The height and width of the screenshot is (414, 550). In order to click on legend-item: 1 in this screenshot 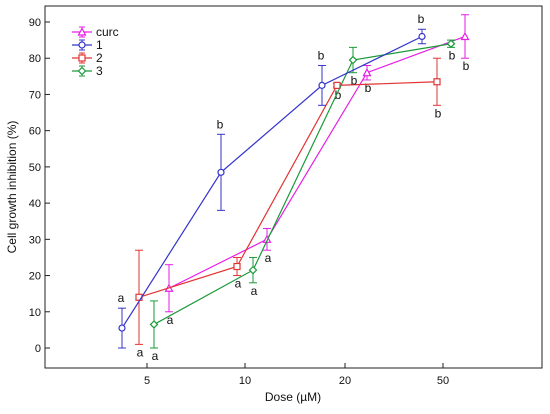, I will do `click(87, 45)`.